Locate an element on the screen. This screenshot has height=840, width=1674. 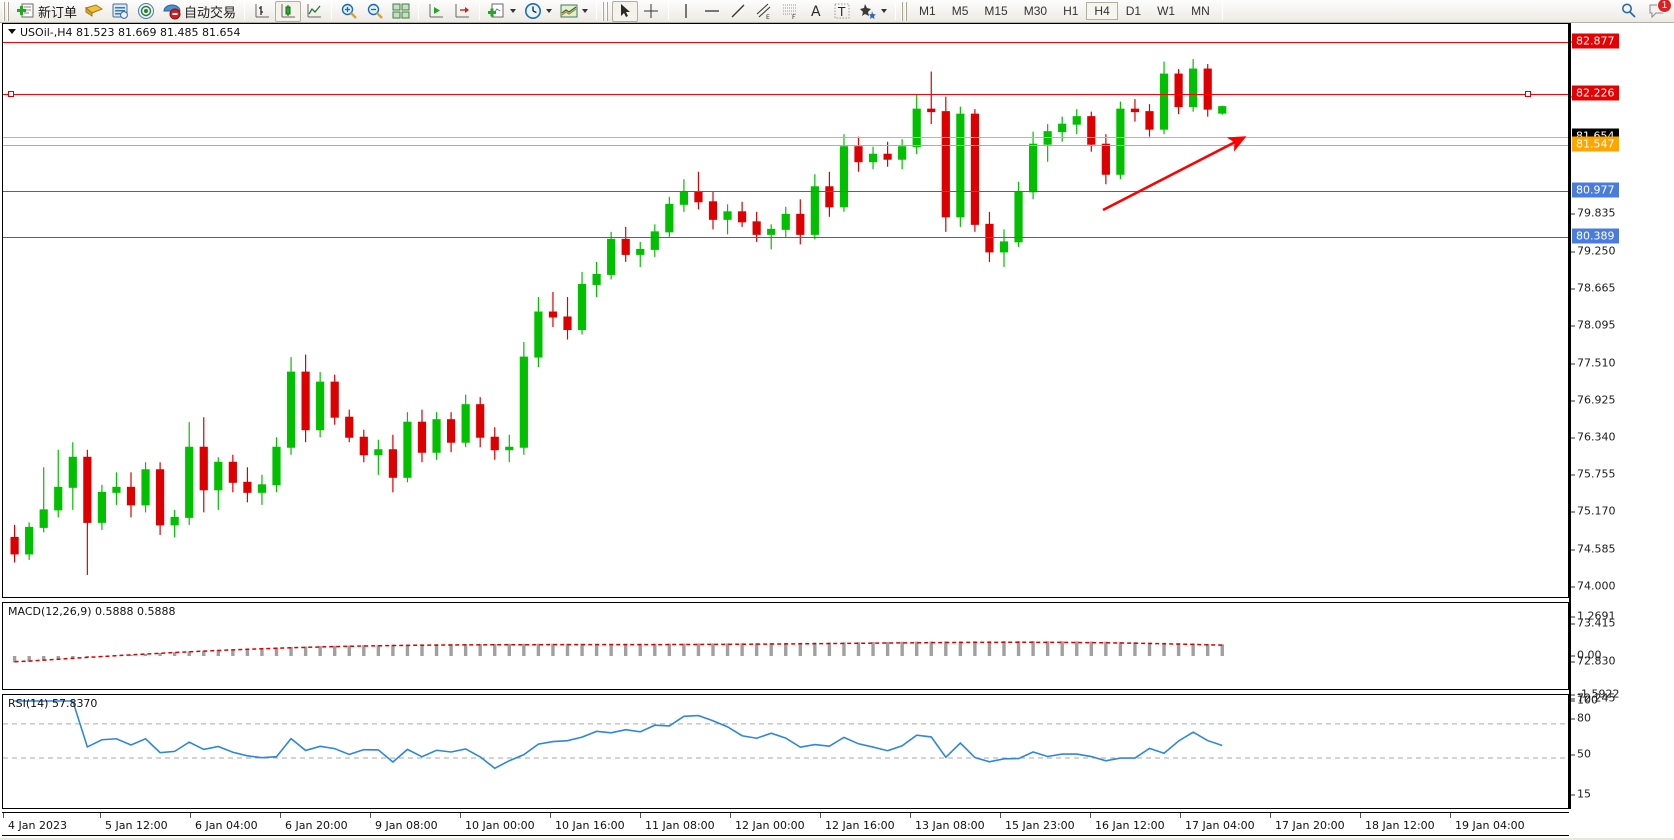
price-tick: 76.340 is located at coordinates (1593, 437).